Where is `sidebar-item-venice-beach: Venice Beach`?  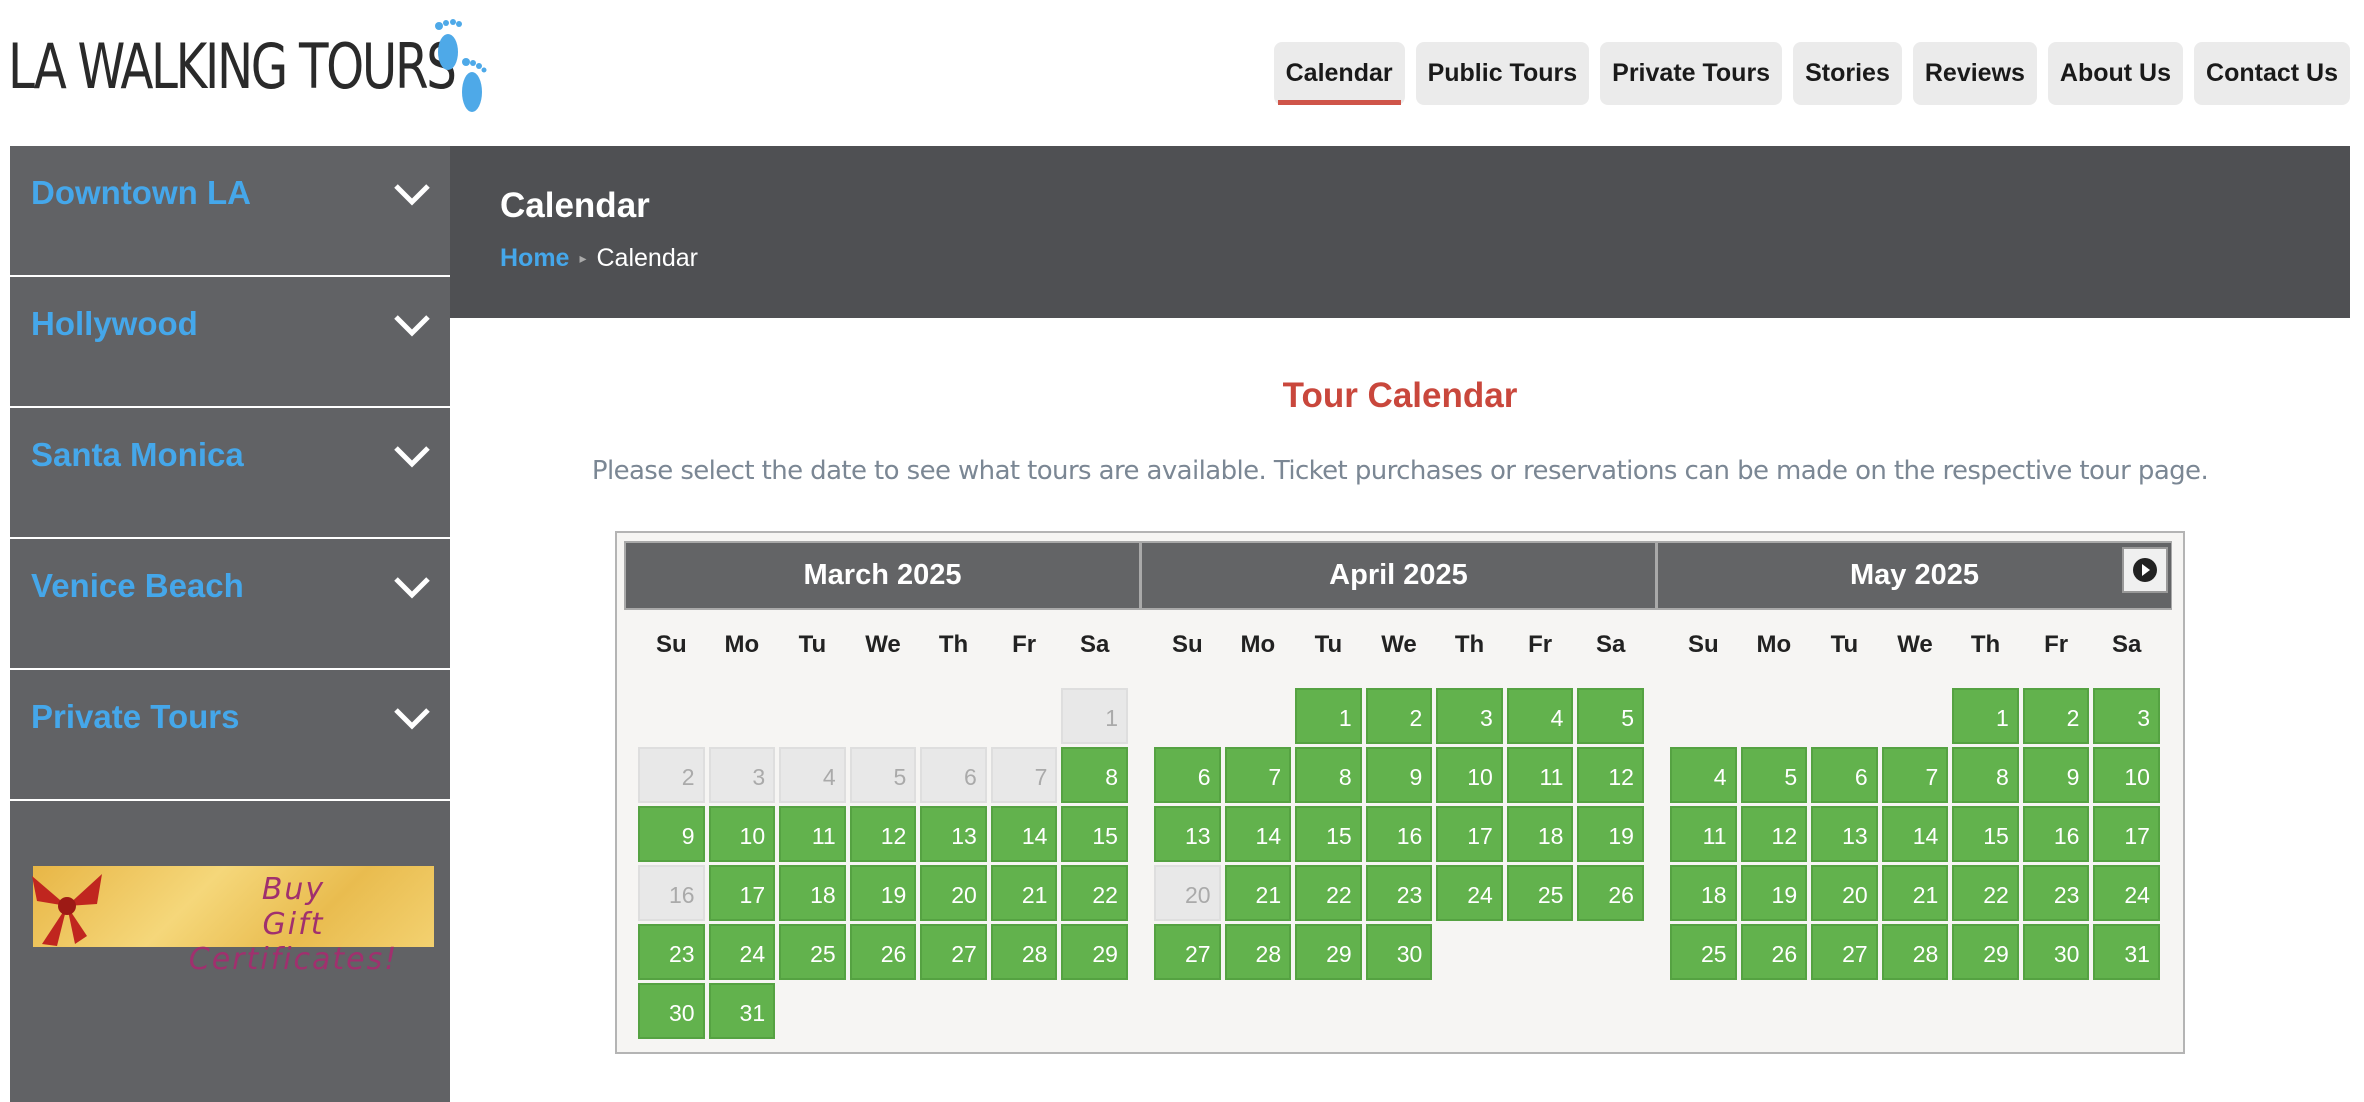
sidebar-item-venice-beach: Venice Beach is located at coordinates (230, 604).